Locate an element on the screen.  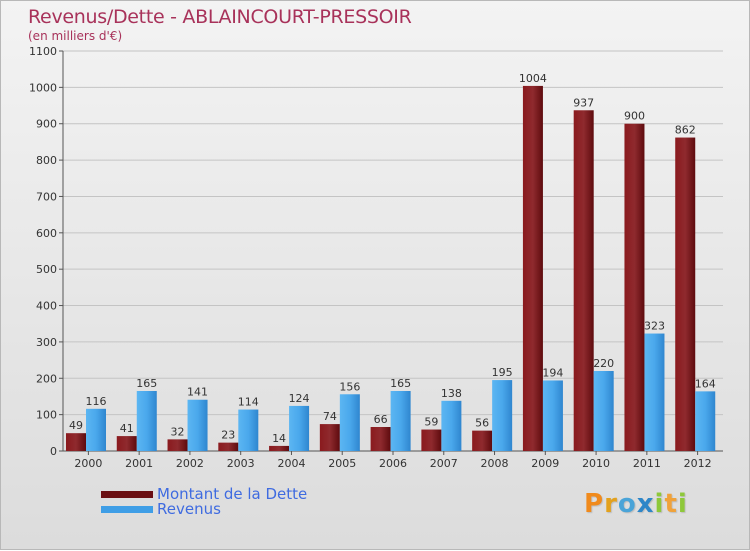
data-label-dette: 59 is located at coordinates (431, 422).